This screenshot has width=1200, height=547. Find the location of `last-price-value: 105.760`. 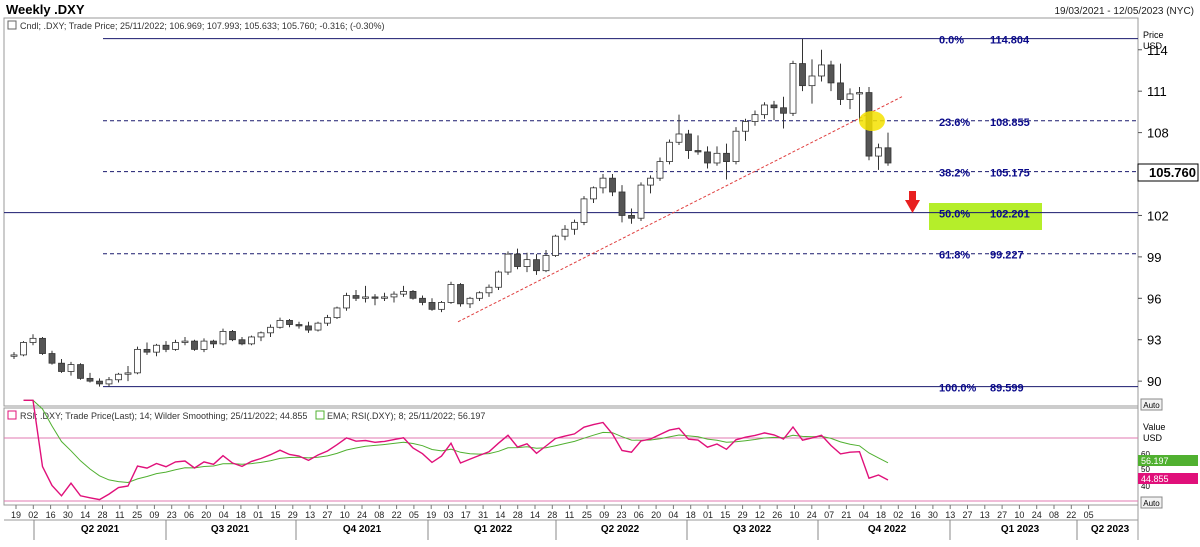

last-price-value: 105.760 is located at coordinates (1172, 172).